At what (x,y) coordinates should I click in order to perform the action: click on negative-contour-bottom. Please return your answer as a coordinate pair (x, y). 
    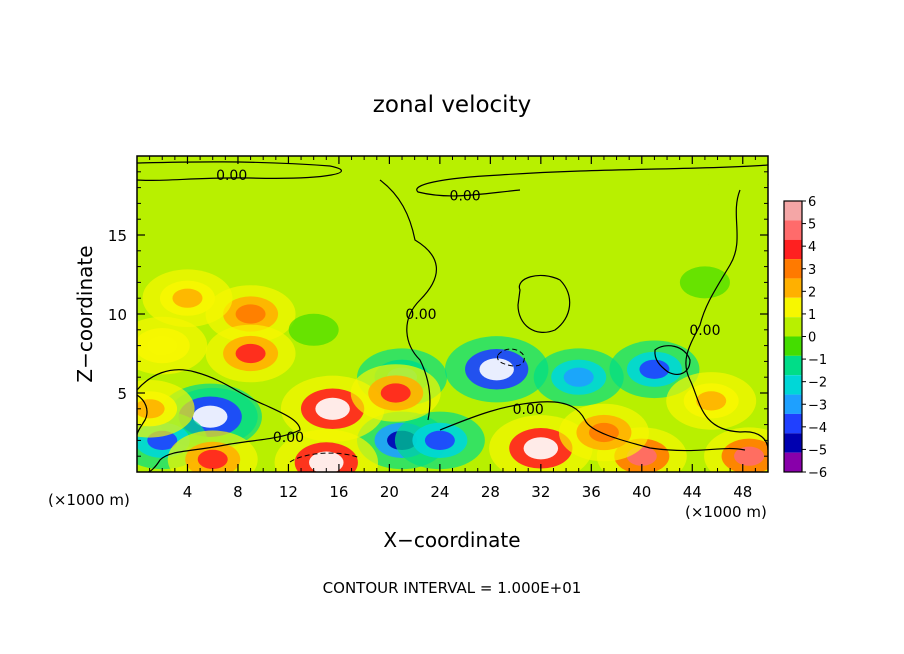
    Looking at the image, I should click on (325, 457).